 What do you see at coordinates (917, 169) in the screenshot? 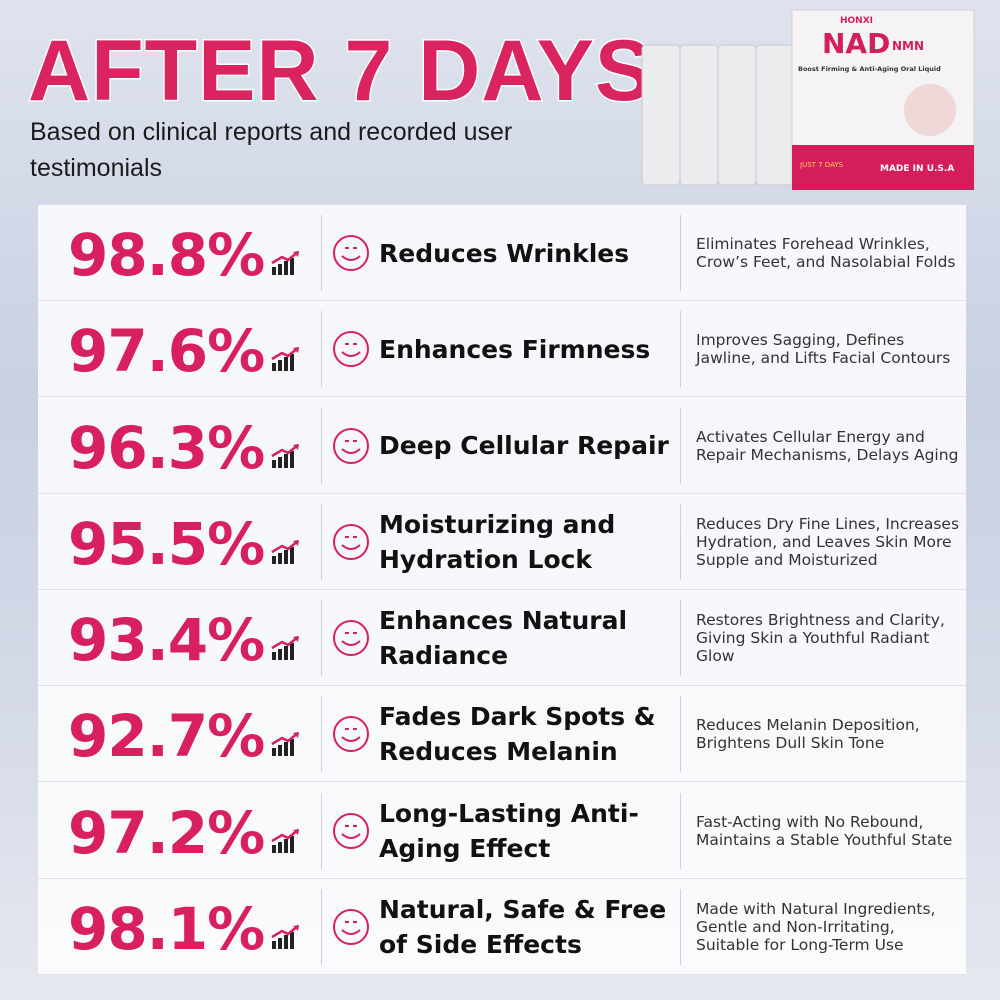
I see `origin: MADE IN U.S.A` at bounding box center [917, 169].